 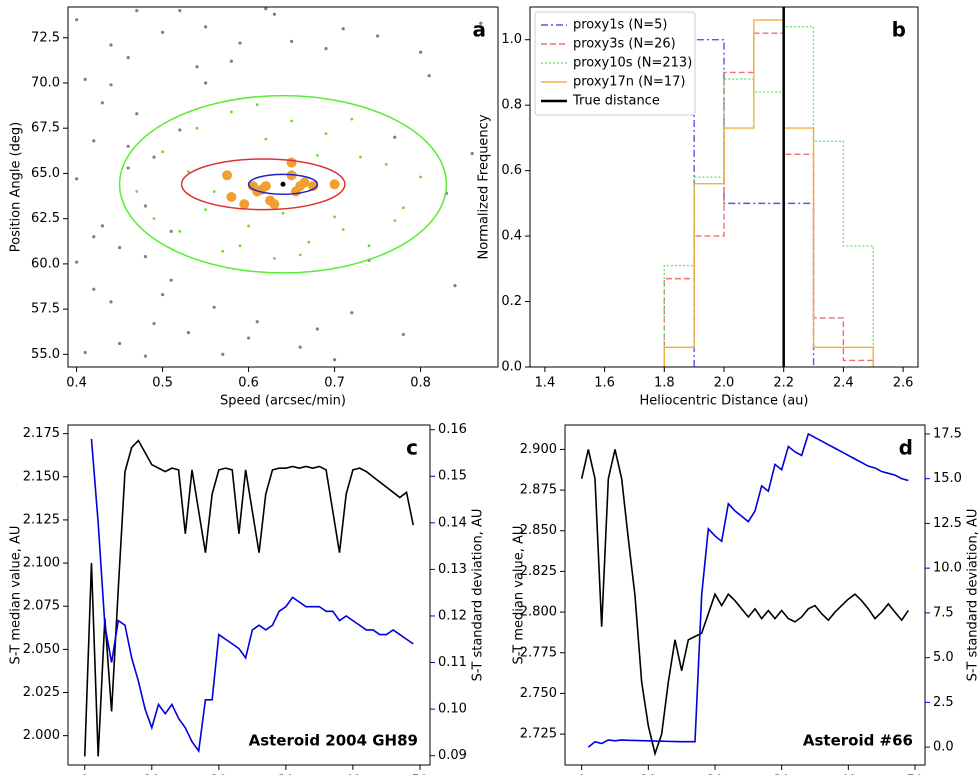 What do you see at coordinates (632, 63) in the screenshot?
I see `legend-label: proxy10s (N=213)` at bounding box center [632, 63].